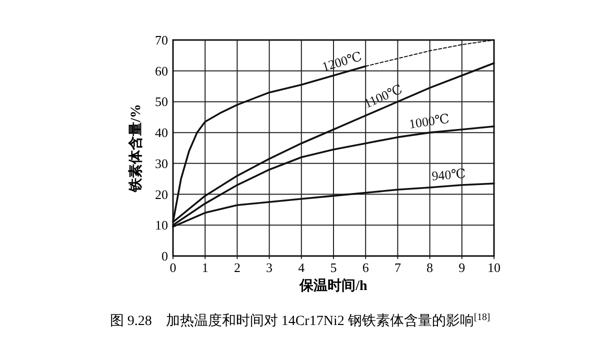 The image size is (600, 339). Describe the element at coordinates (342, 61) in the screenshot. I see `text: 1200℃` at that location.